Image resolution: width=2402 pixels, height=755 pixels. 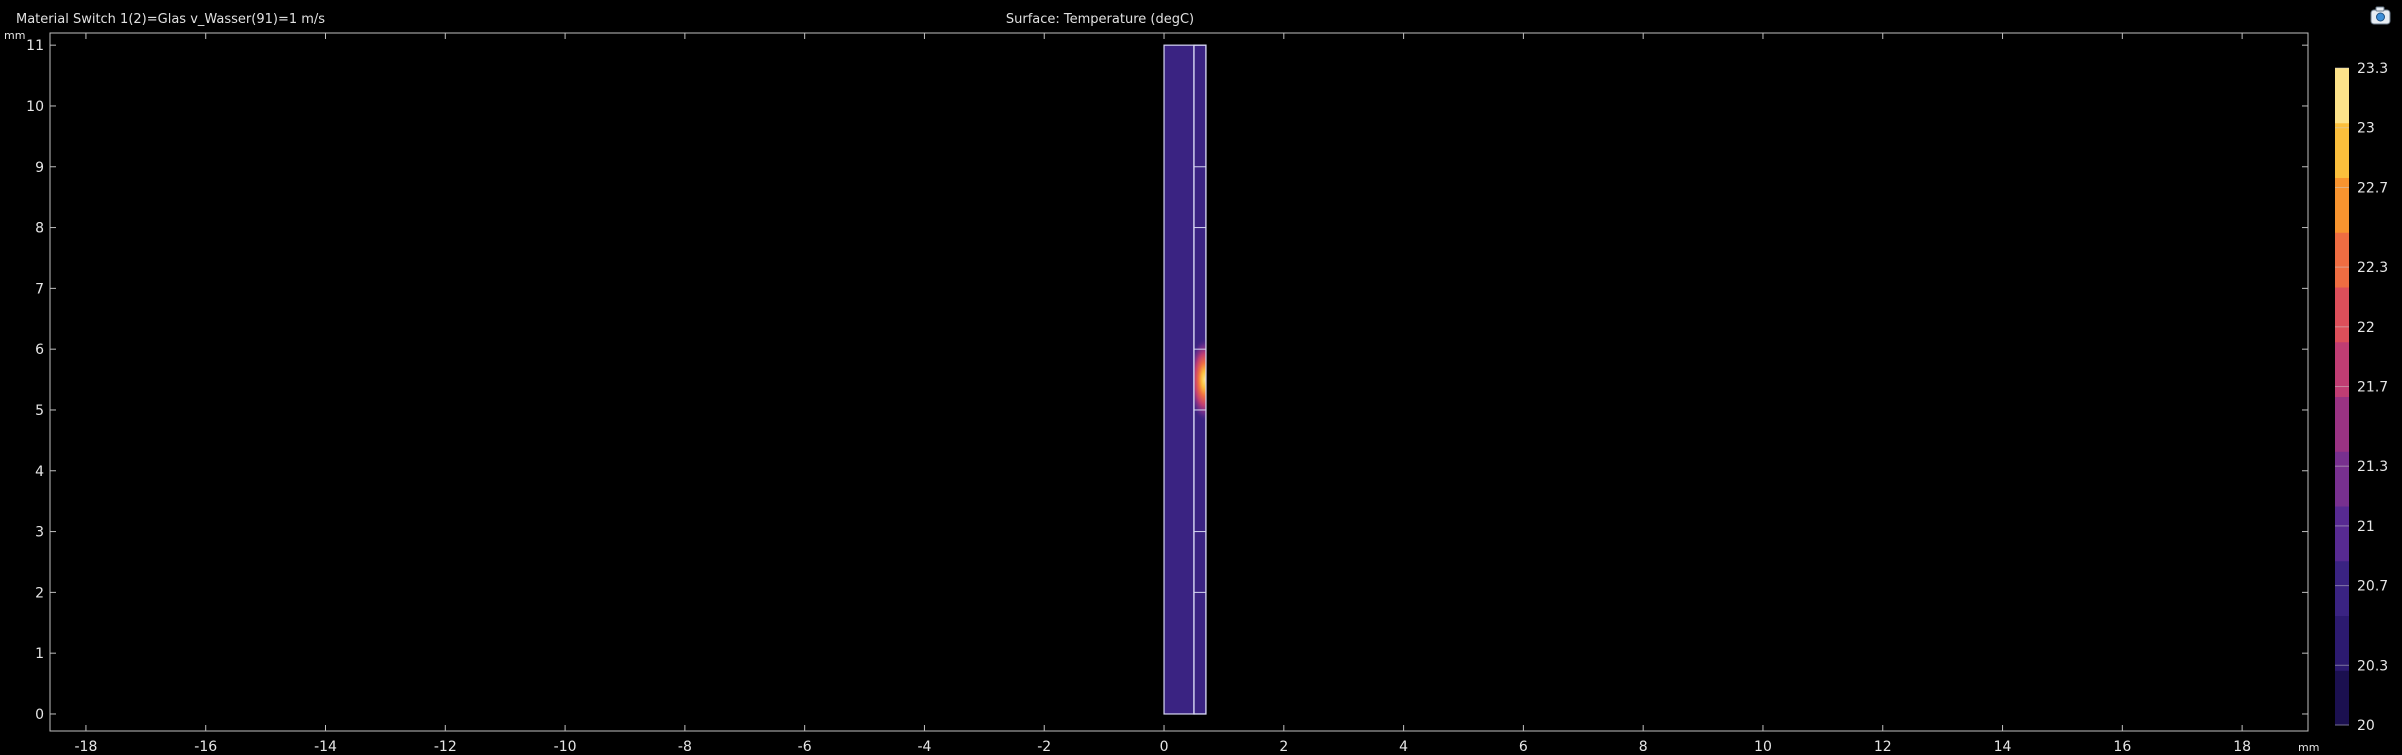 What do you see at coordinates (2361, 397) in the screenshot?
I see `colorbar: 23.3 23 22.7 22.3 22 21.7 21.3 21 20.7 20.3 20` at bounding box center [2361, 397].